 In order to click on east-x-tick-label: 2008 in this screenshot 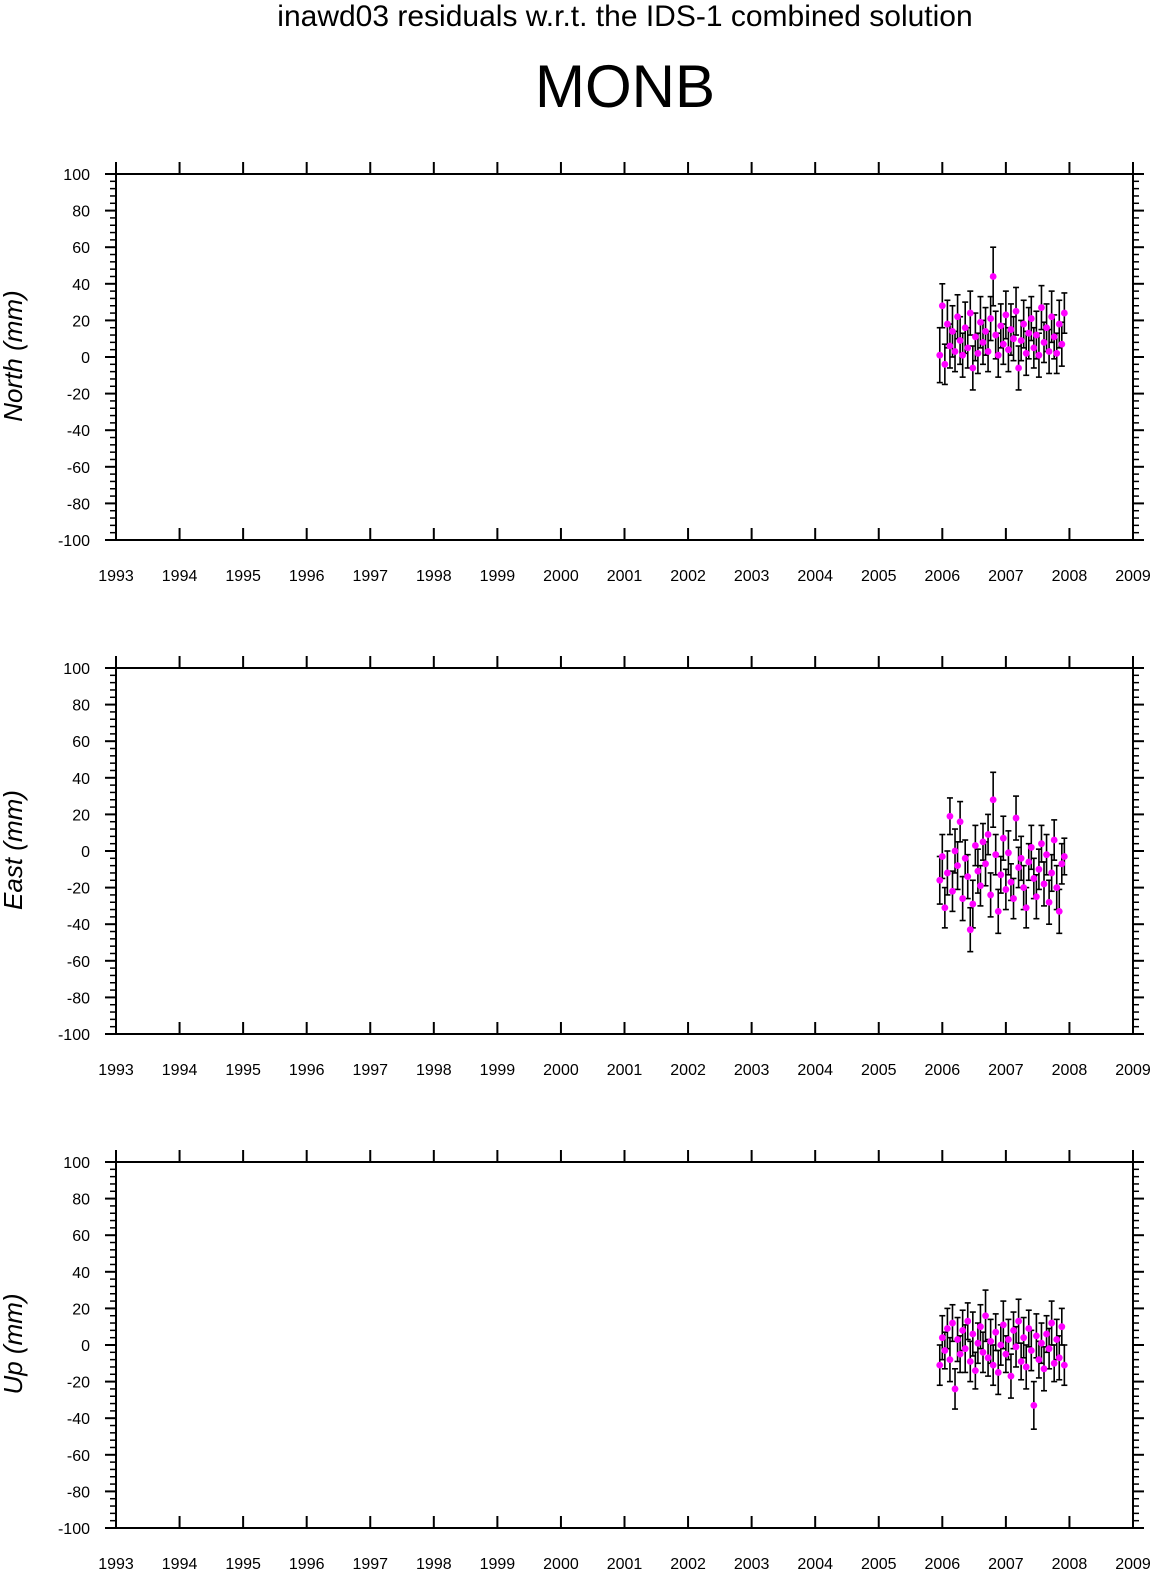, I will do `click(1070, 1070)`.